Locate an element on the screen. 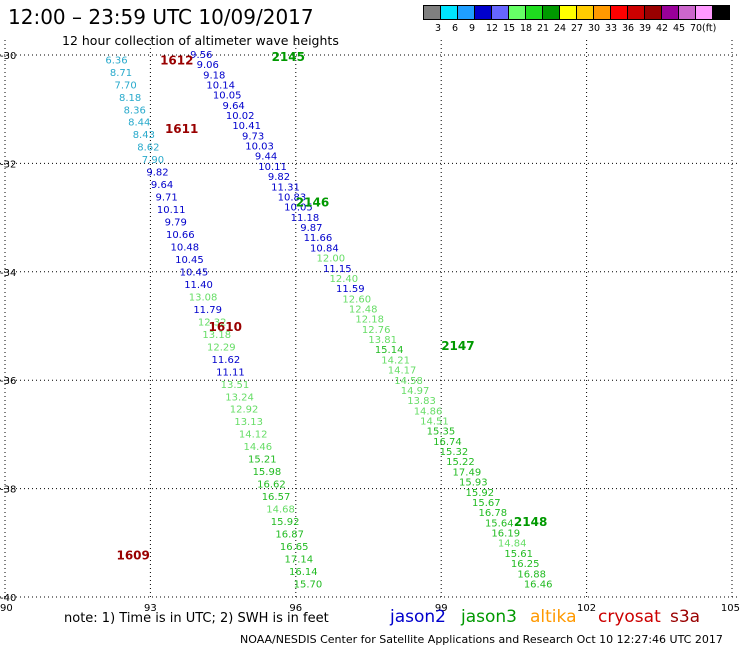 The height and width of the screenshot is (650, 740). wave-height-label: 15.67 is located at coordinates (486, 503).